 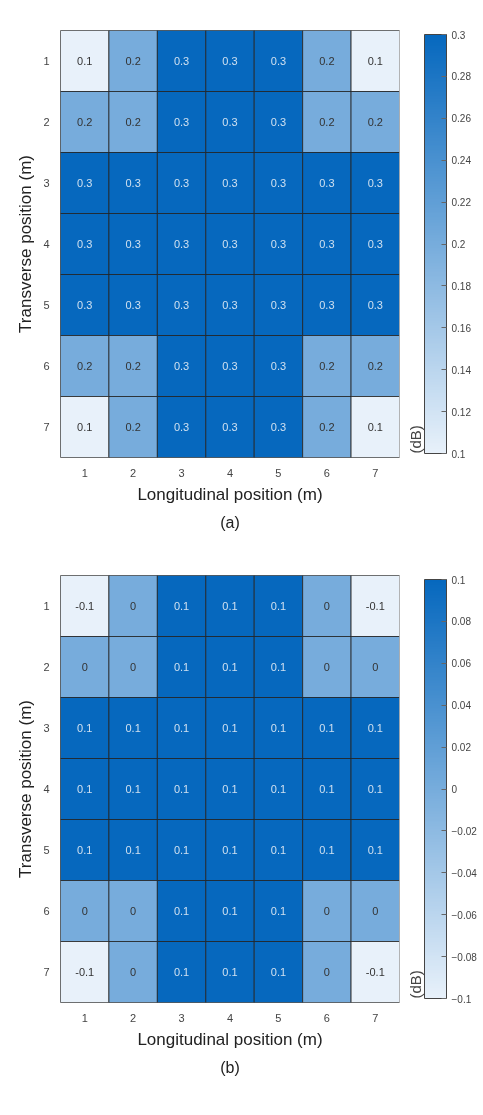 I want to click on color-bar-label: 0.22, so click(x=461, y=203).